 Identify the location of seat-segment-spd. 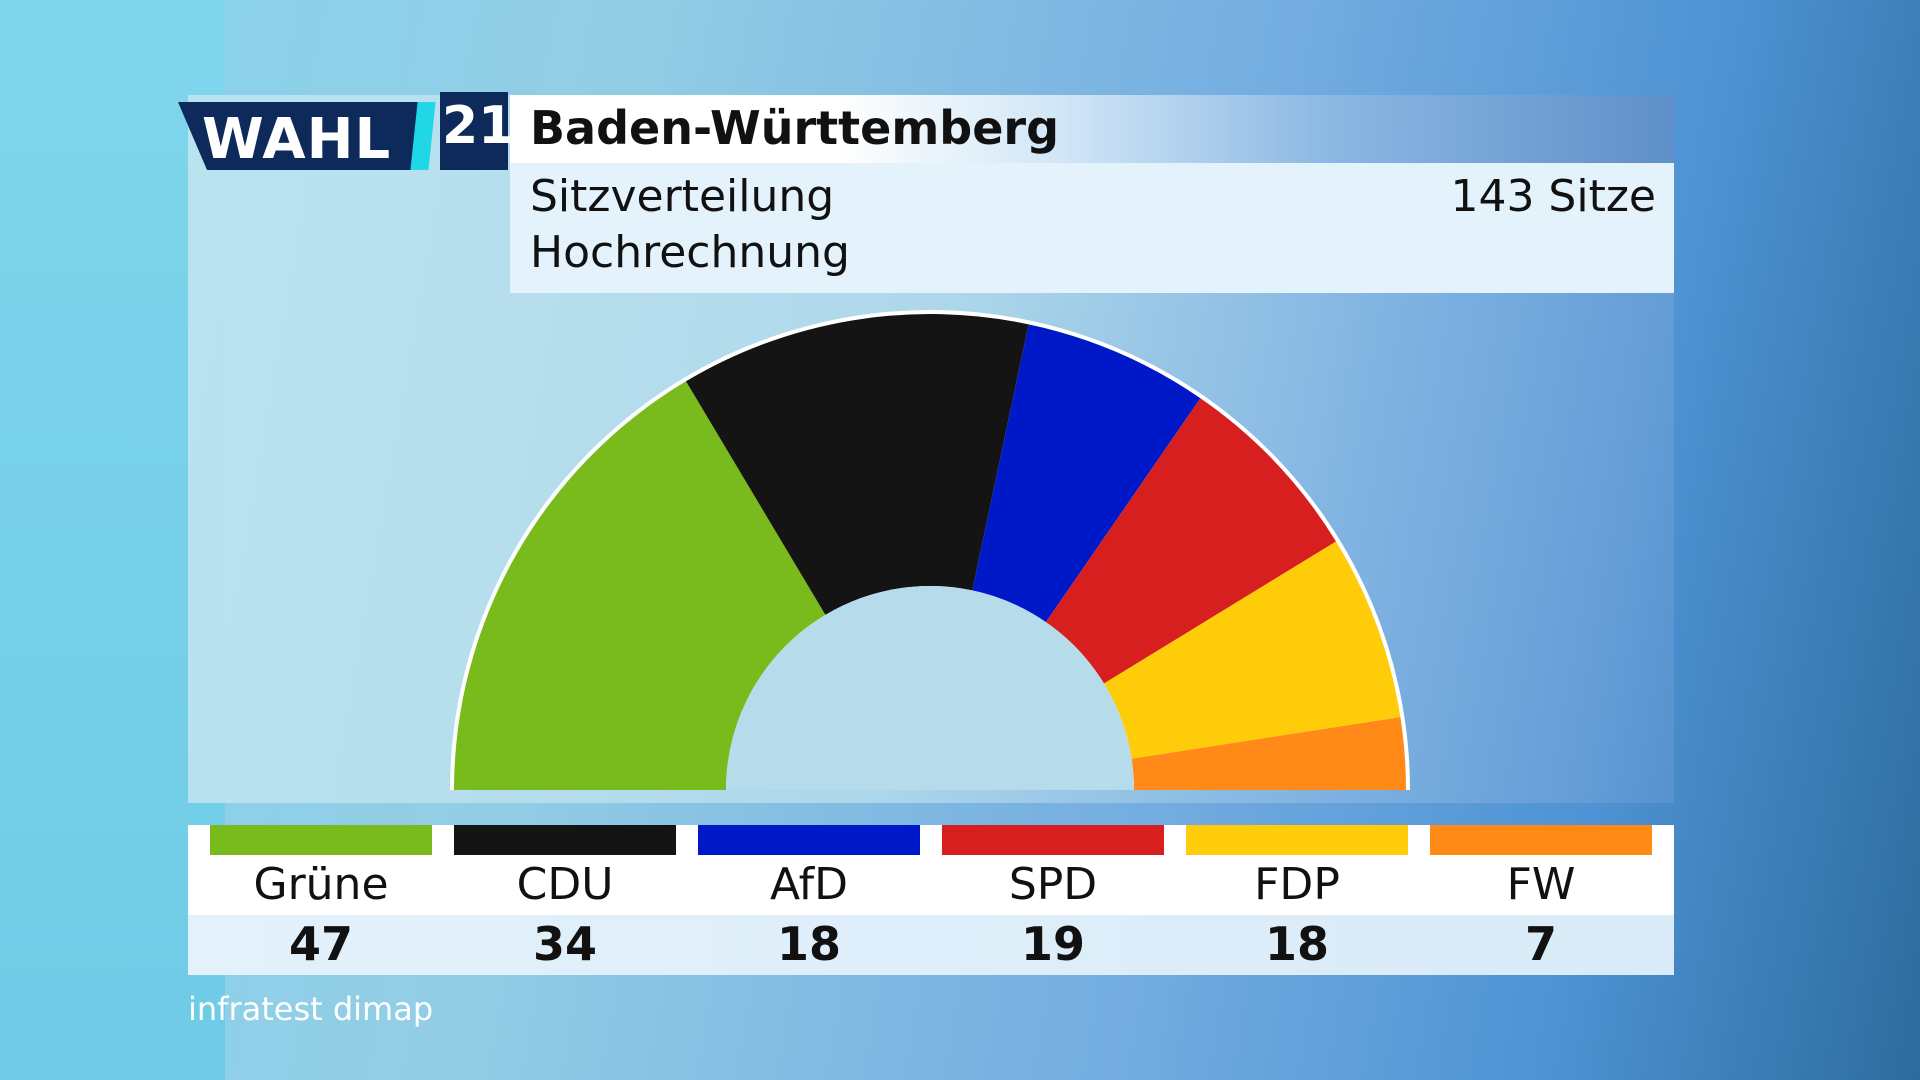
(1190, 541).